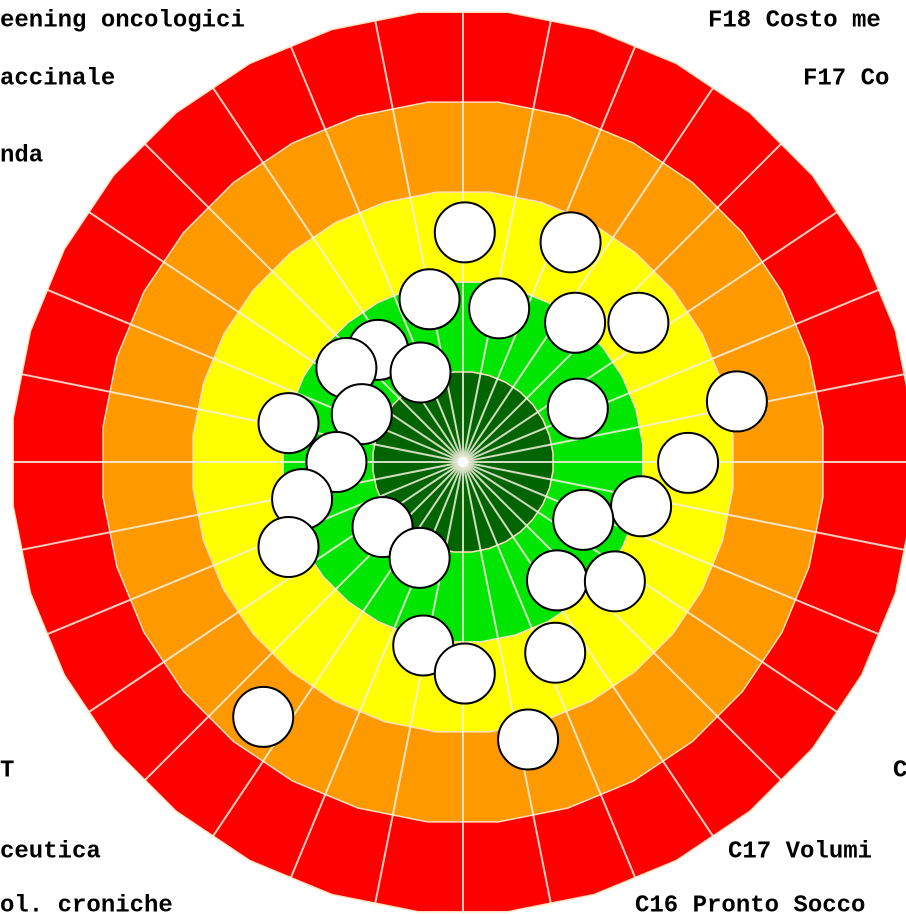 The width and height of the screenshot is (906, 914). Describe the element at coordinates (50, 851) in the screenshot. I see `indicator-label: ceutica` at that location.